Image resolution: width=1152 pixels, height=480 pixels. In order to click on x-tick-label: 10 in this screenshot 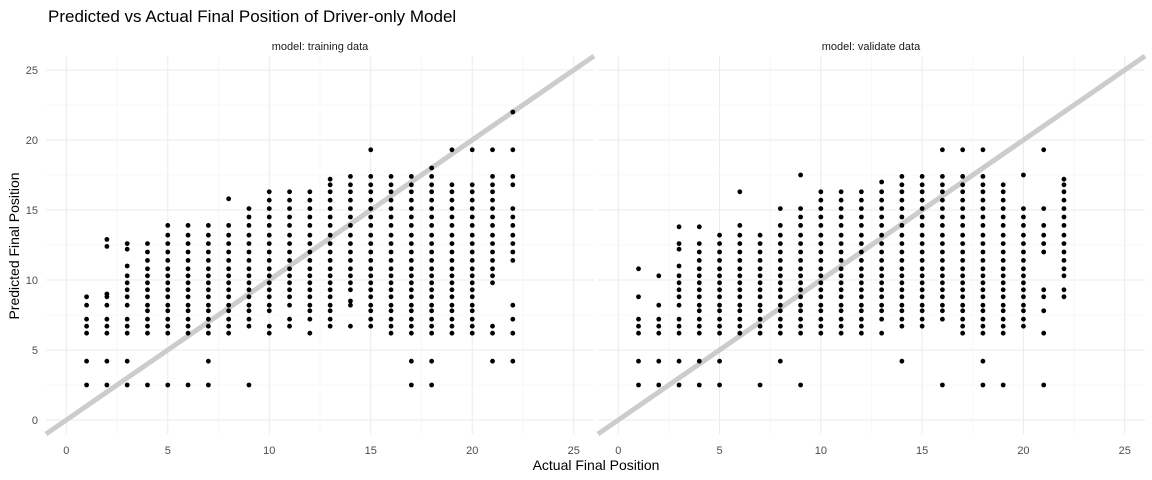, I will do `click(821, 451)`.